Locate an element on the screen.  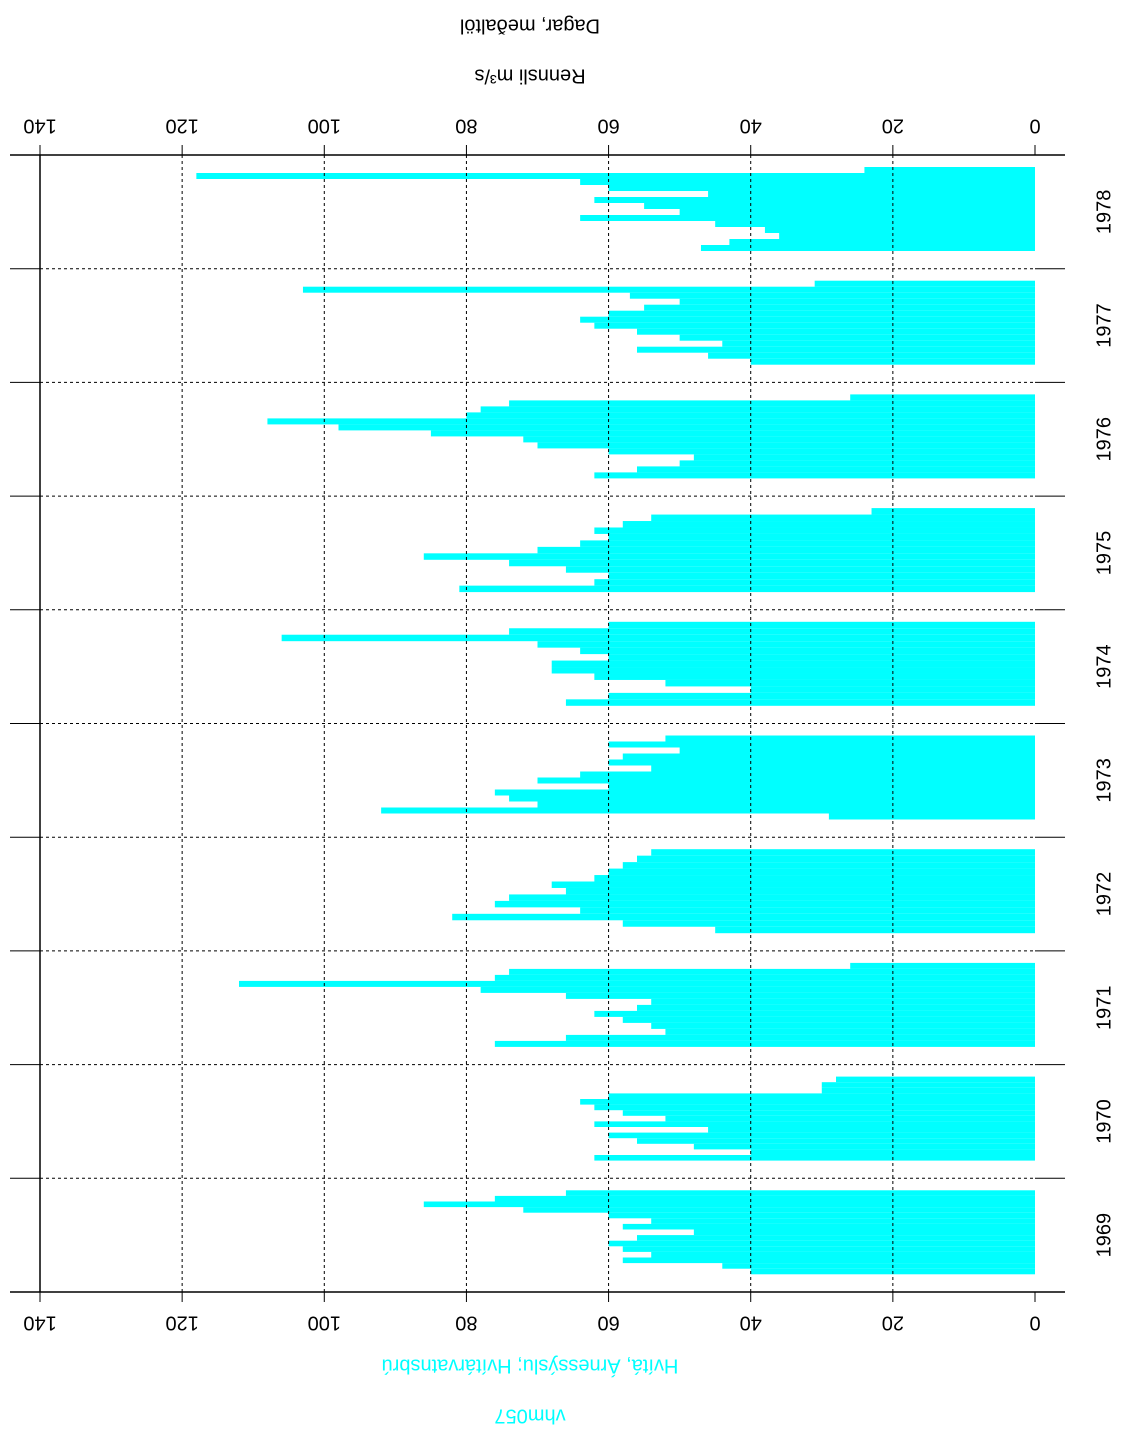
x-tick-label: 40 is located at coordinates (751, 126).